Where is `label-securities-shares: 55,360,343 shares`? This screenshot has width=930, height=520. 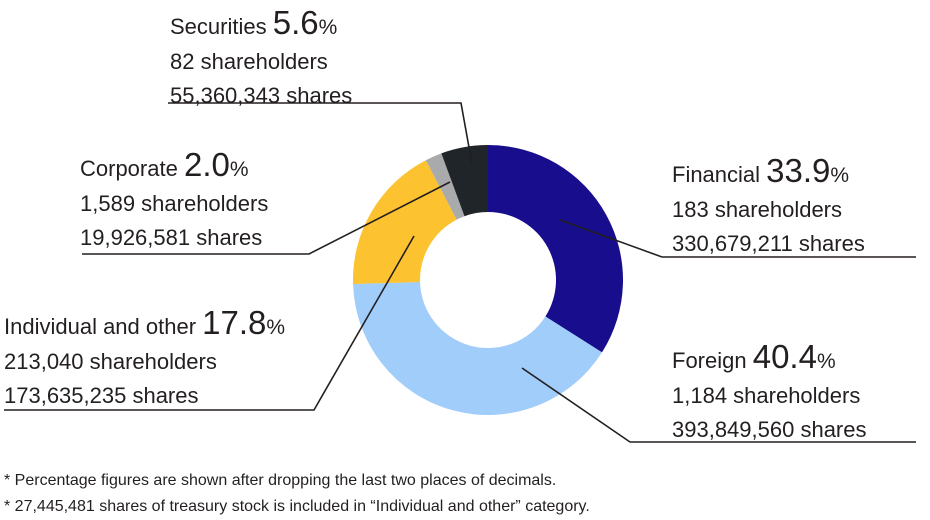 label-securities-shares: 55,360,343 shares is located at coordinates (261, 95).